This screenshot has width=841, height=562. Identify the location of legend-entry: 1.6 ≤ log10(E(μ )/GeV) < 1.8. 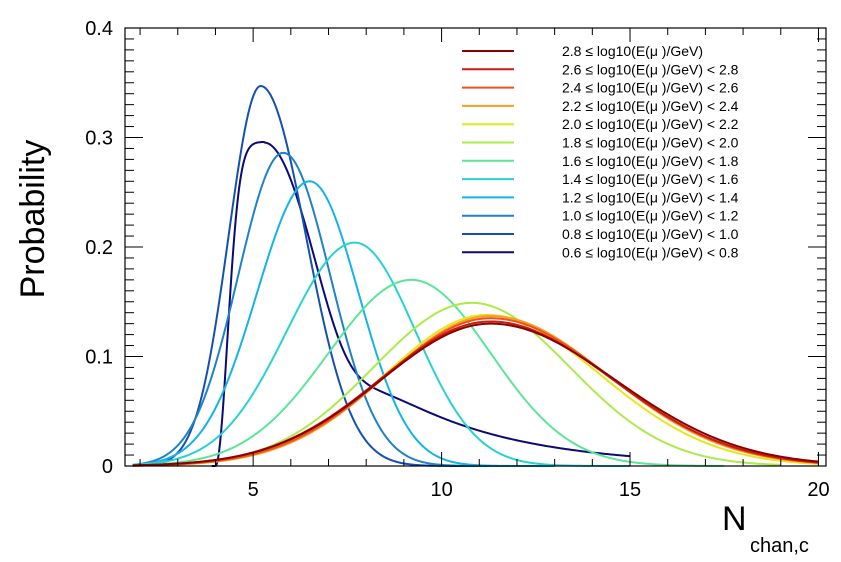
(600, 161).